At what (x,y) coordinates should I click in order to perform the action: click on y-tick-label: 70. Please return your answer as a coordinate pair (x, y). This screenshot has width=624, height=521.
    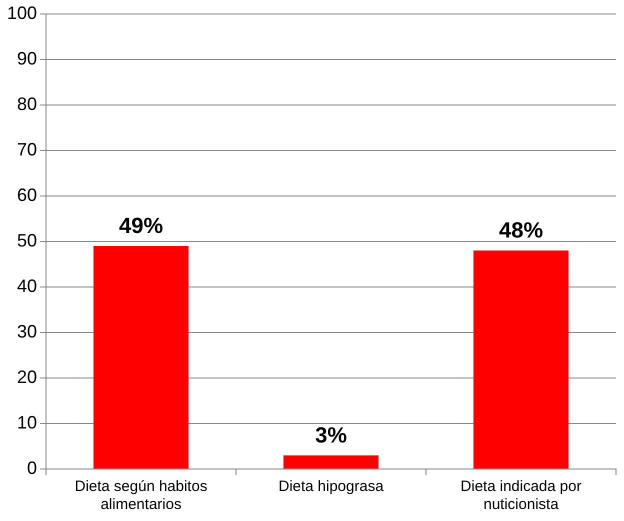
    Looking at the image, I should click on (27, 149).